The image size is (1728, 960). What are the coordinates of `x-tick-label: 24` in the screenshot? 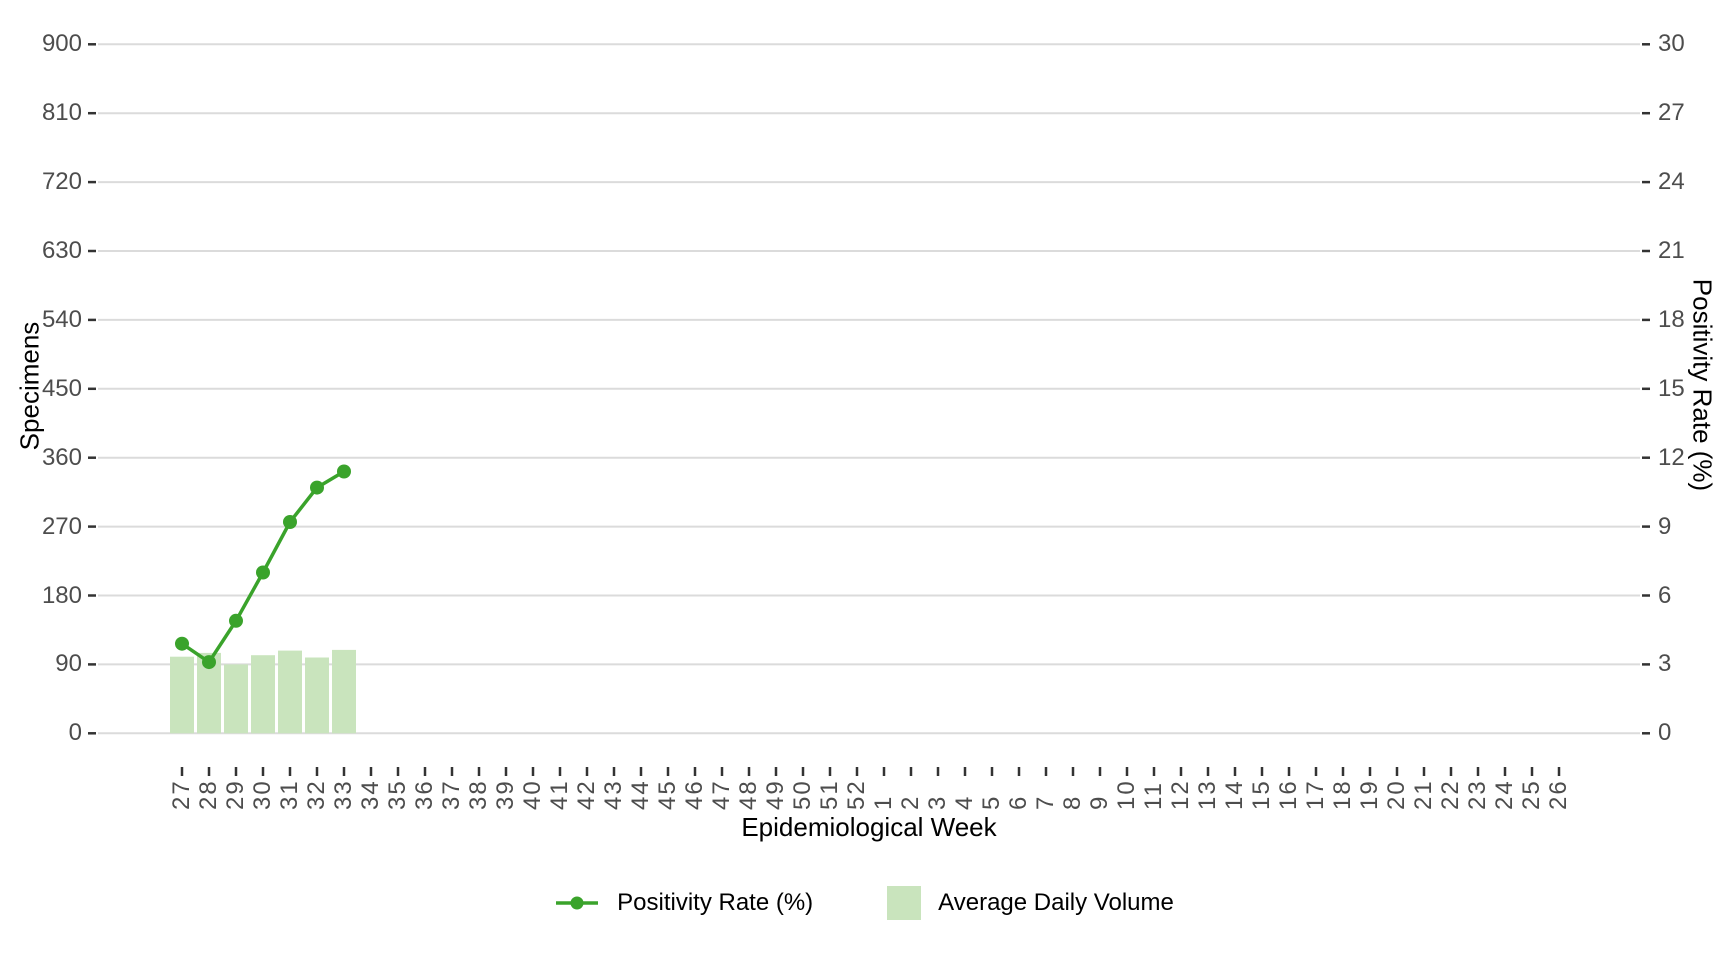 It's located at (1504, 794).